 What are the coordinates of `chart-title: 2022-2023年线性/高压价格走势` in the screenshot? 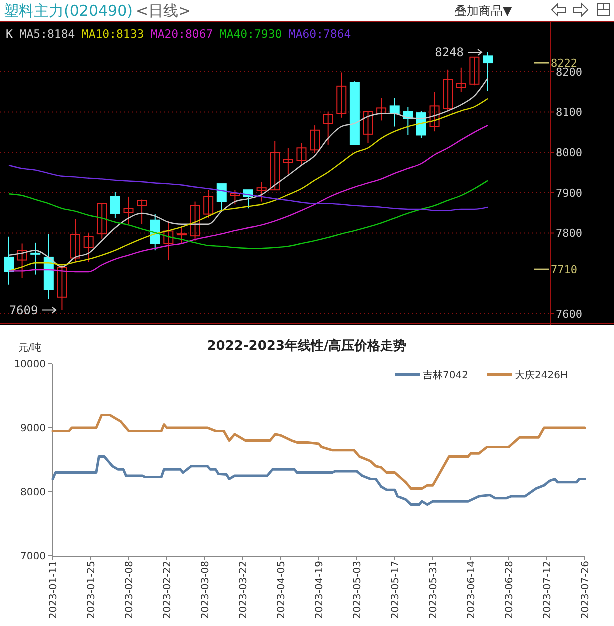 It's located at (307, 346).